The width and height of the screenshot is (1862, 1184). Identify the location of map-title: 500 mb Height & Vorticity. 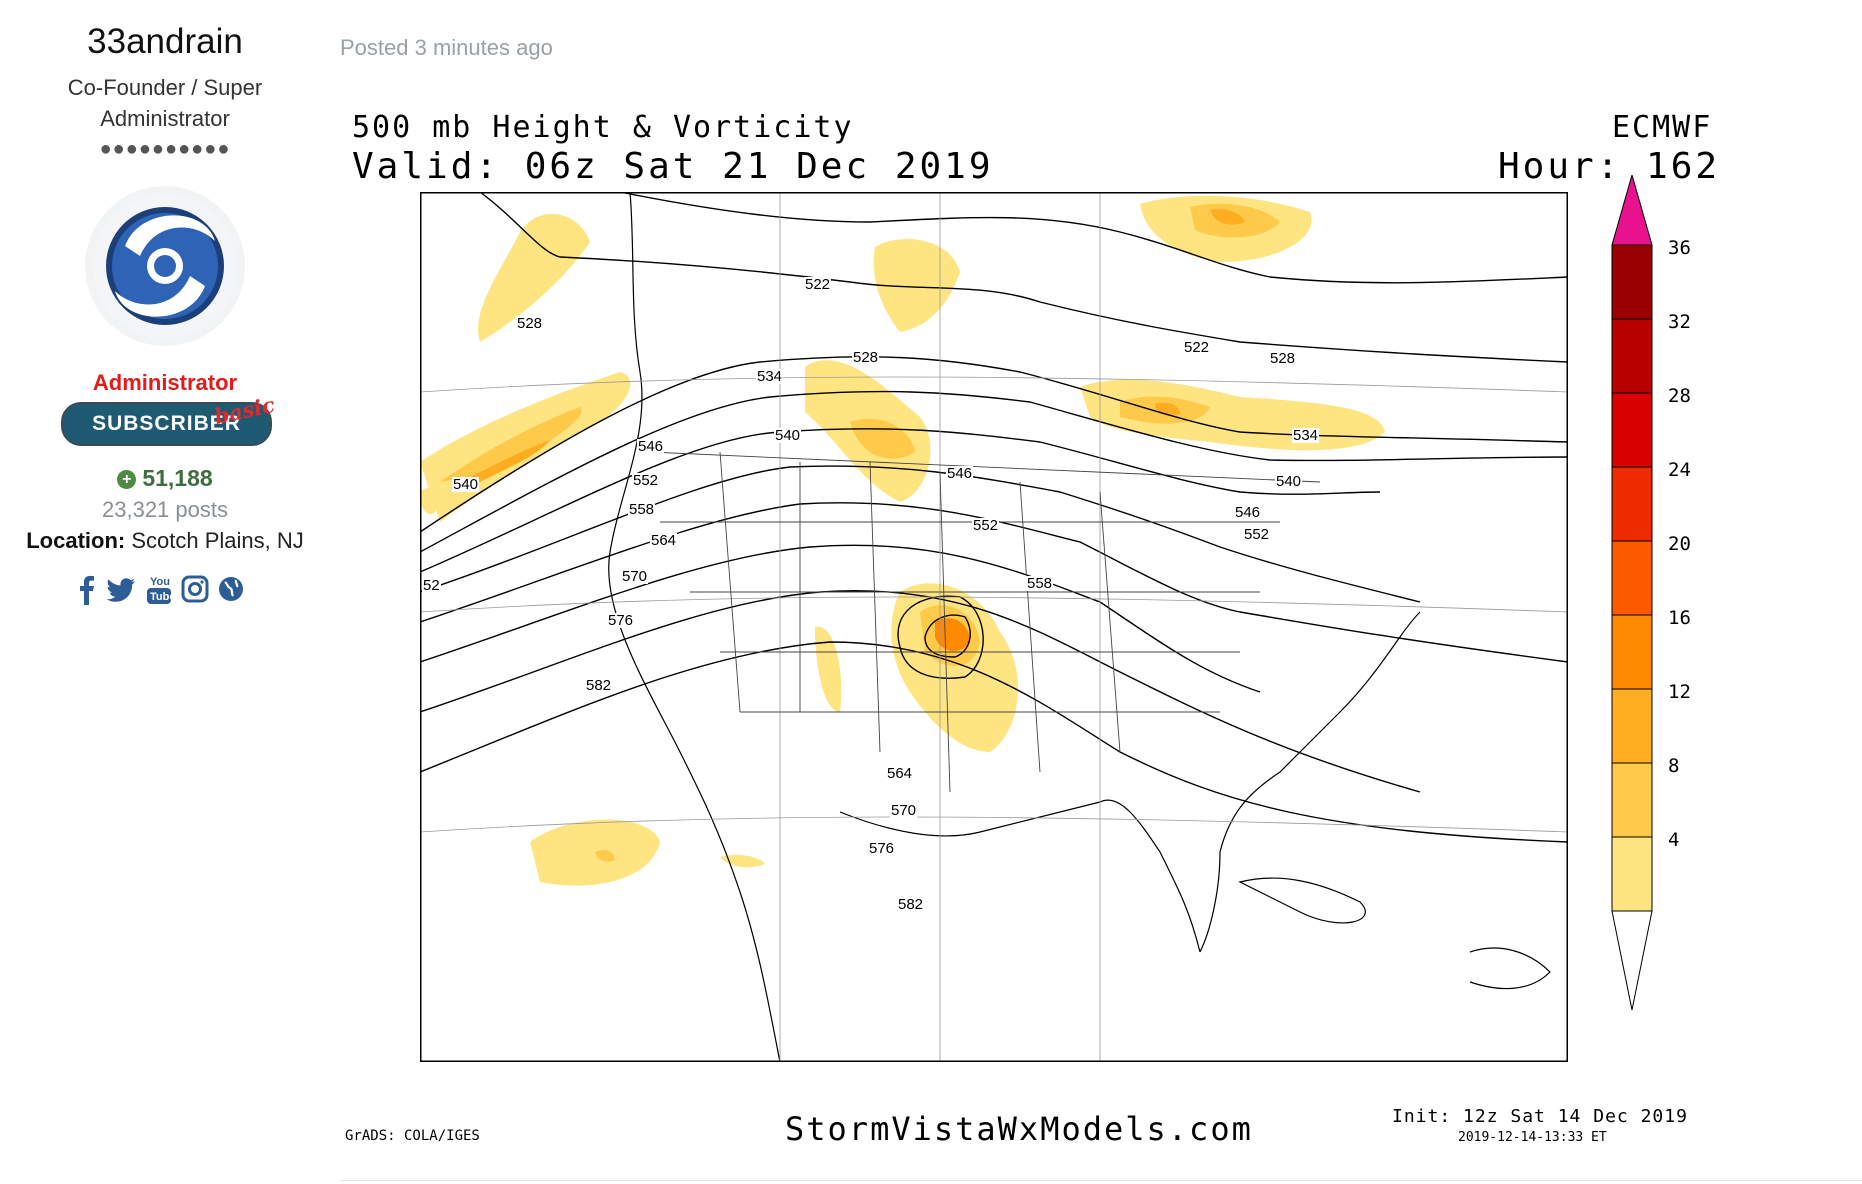
(603, 127).